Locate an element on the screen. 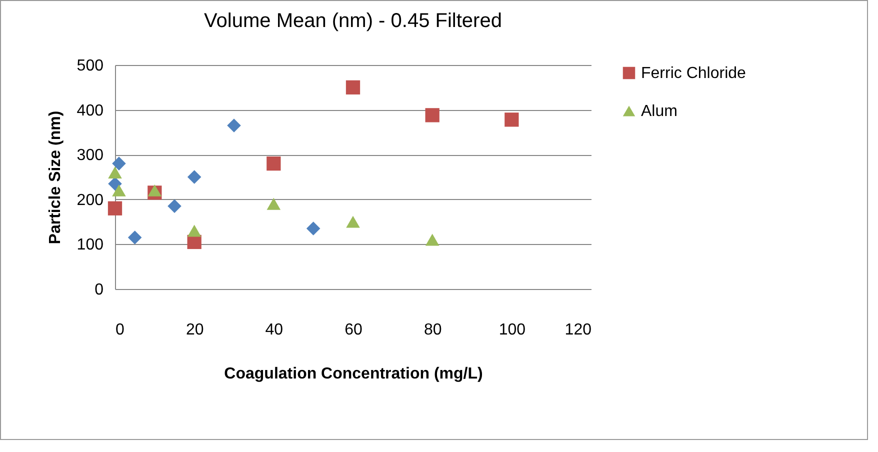 The height and width of the screenshot is (452, 878). y-axis-title: Particle Size (nm) is located at coordinates (55, 177).